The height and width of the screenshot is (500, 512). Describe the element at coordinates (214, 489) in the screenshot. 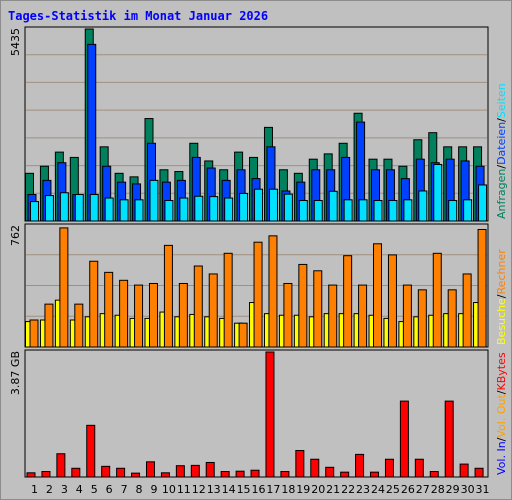

I see `day-label: 13` at that location.